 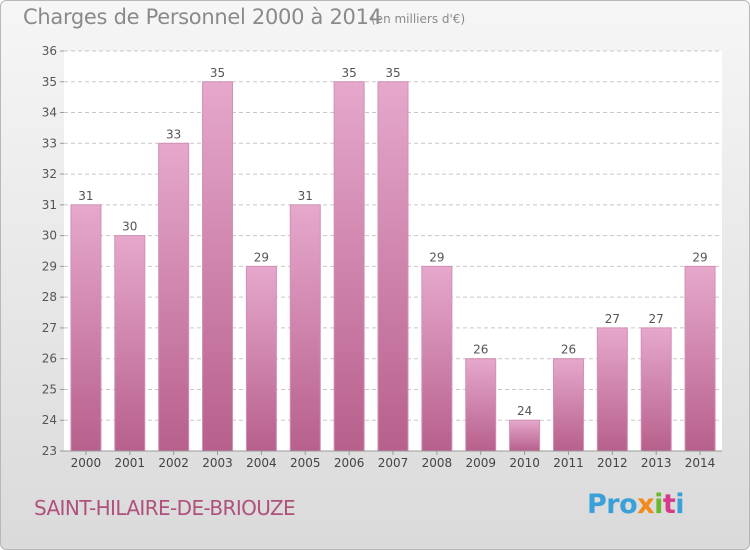 I want to click on y-tick-label: 34, so click(x=49, y=113).